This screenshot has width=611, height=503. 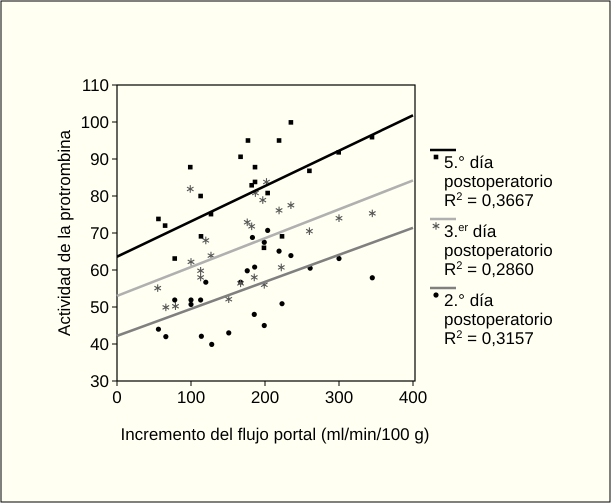 I want to click on y-tick-label: 90, so click(x=99, y=159).